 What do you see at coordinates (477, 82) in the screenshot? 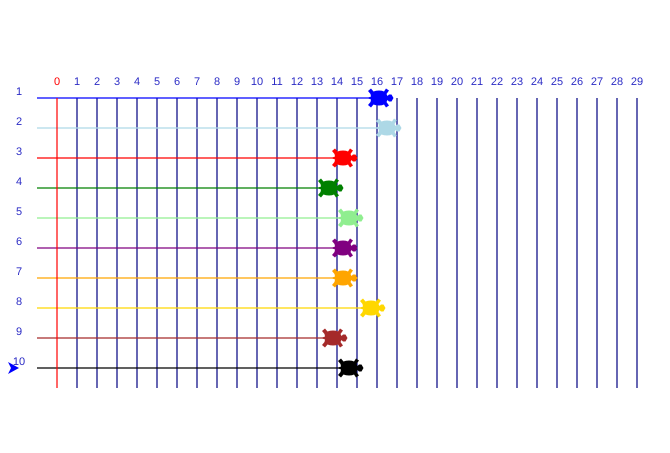
I see `x-tick-label: 21` at bounding box center [477, 82].